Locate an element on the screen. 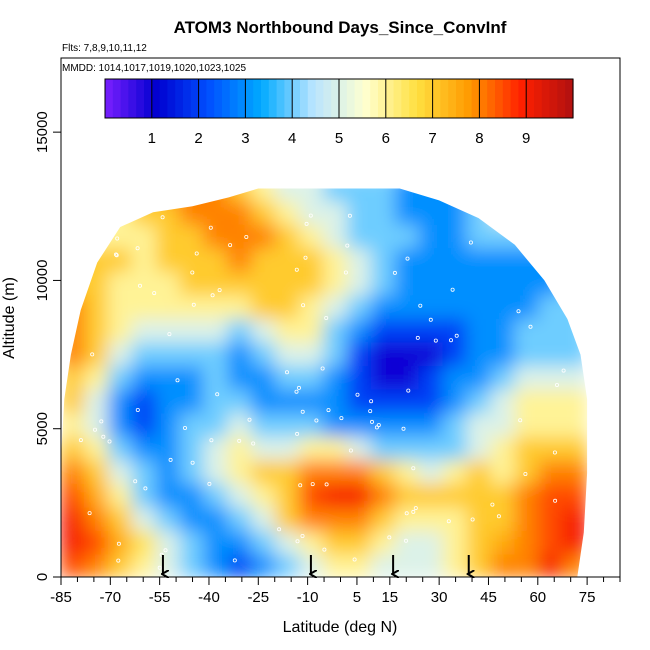 The height and width of the screenshot is (650, 650). x-axis-label: Latitude (deg N) is located at coordinates (340, 627).